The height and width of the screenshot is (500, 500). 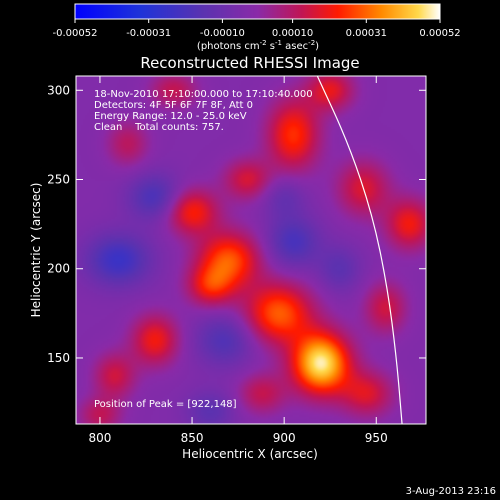 What do you see at coordinates (249, 63) in the screenshot?
I see `chart-title: Reconstructed RHESSI Image` at bounding box center [249, 63].